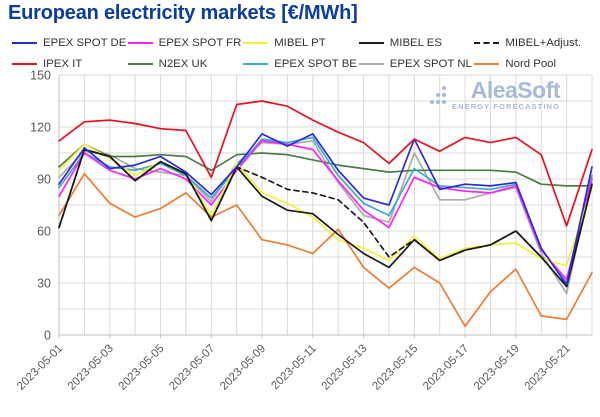 The height and width of the screenshot is (417, 600). What do you see at coordinates (543, 43) in the screenshot?
I see `legend-label: MIBEL+Adjust.` at bounding box center [543, 43].